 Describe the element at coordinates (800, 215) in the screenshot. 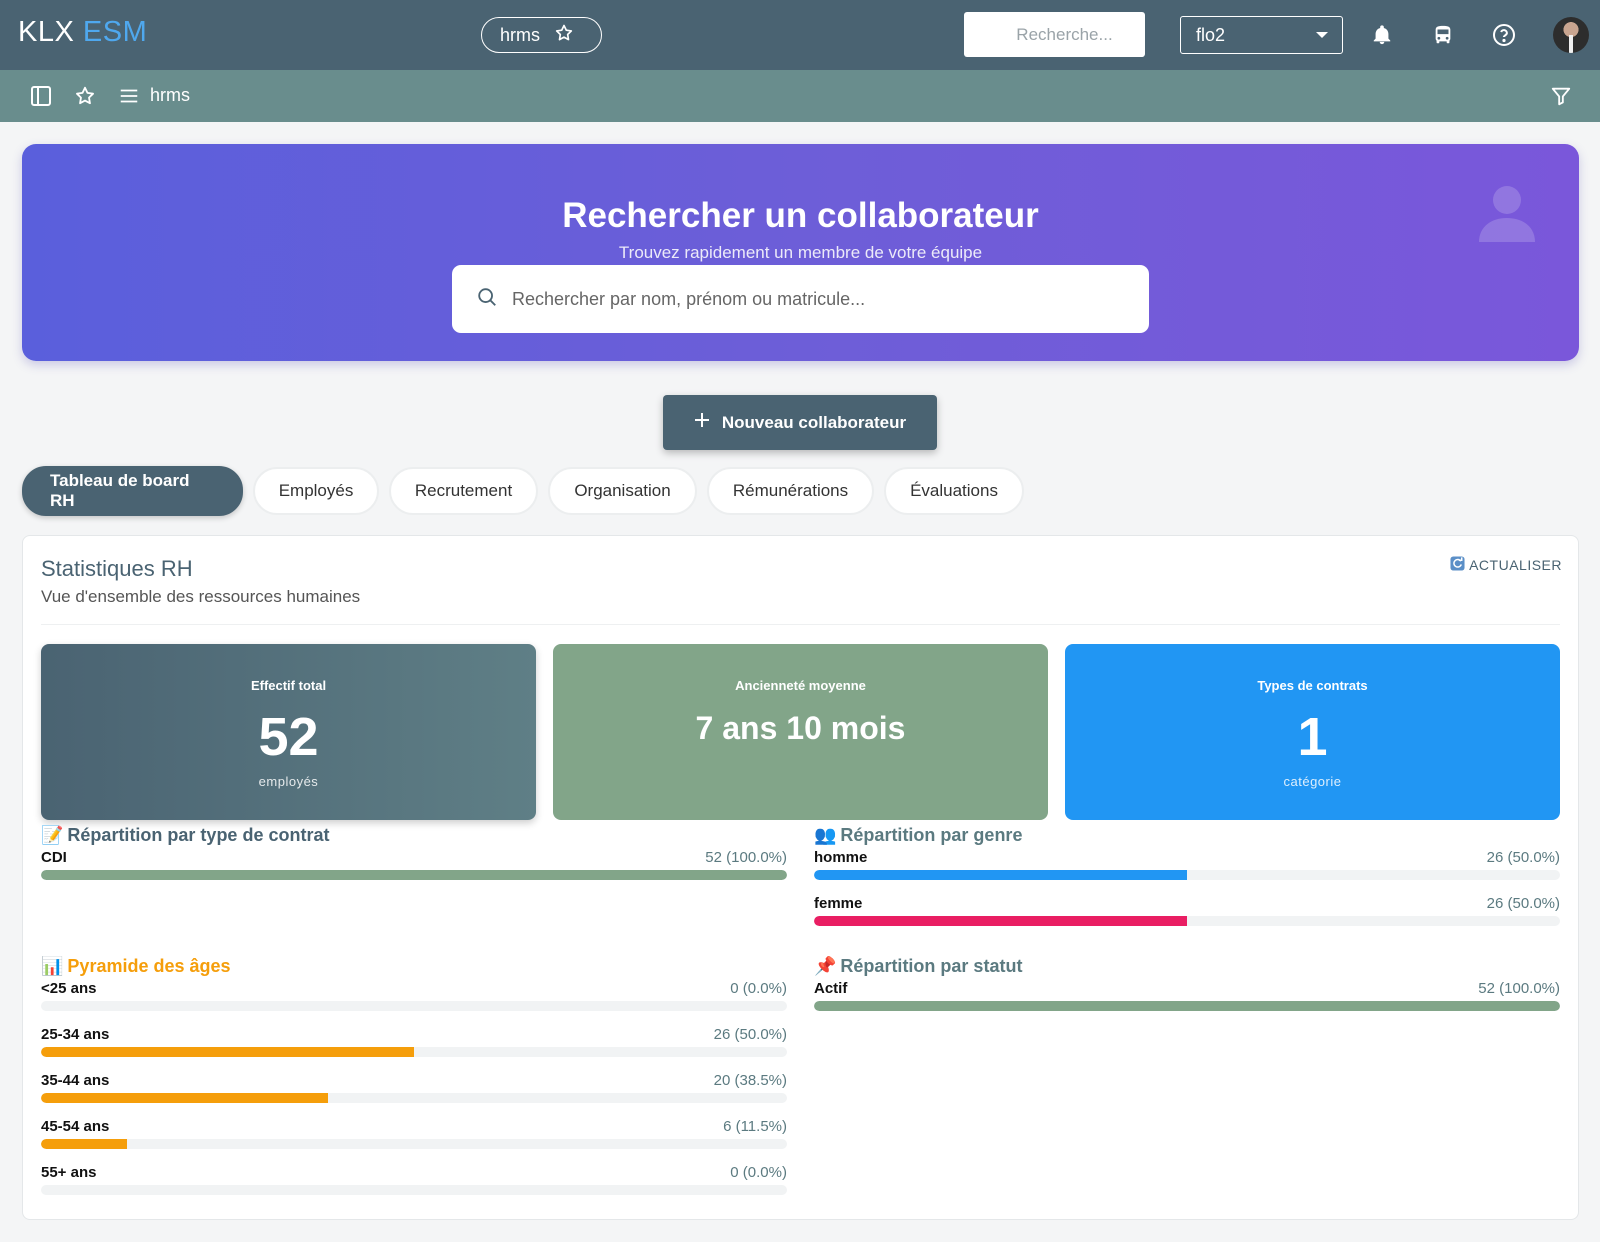

I see `hero-title: Rechercher un collaborateur` at that location.